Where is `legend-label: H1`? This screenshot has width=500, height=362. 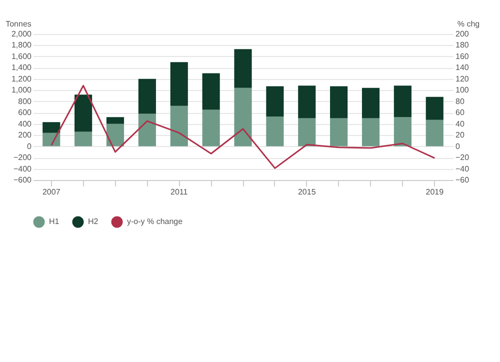 legend-label: H1 is located at coordinates (54, 221).